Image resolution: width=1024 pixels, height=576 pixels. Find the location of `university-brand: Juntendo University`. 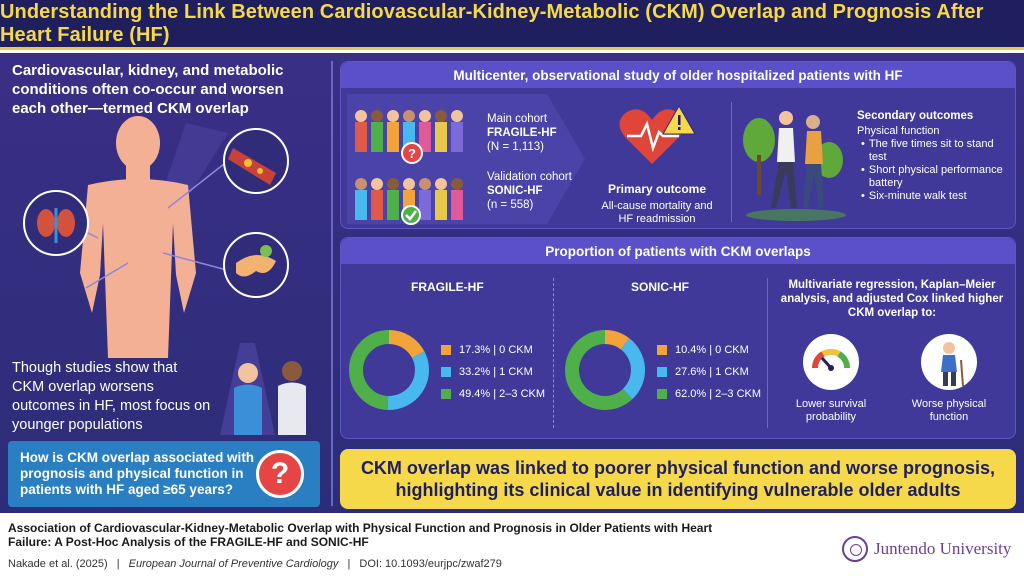

university-brand: Juntendo University is located at coordinates (931, 549).